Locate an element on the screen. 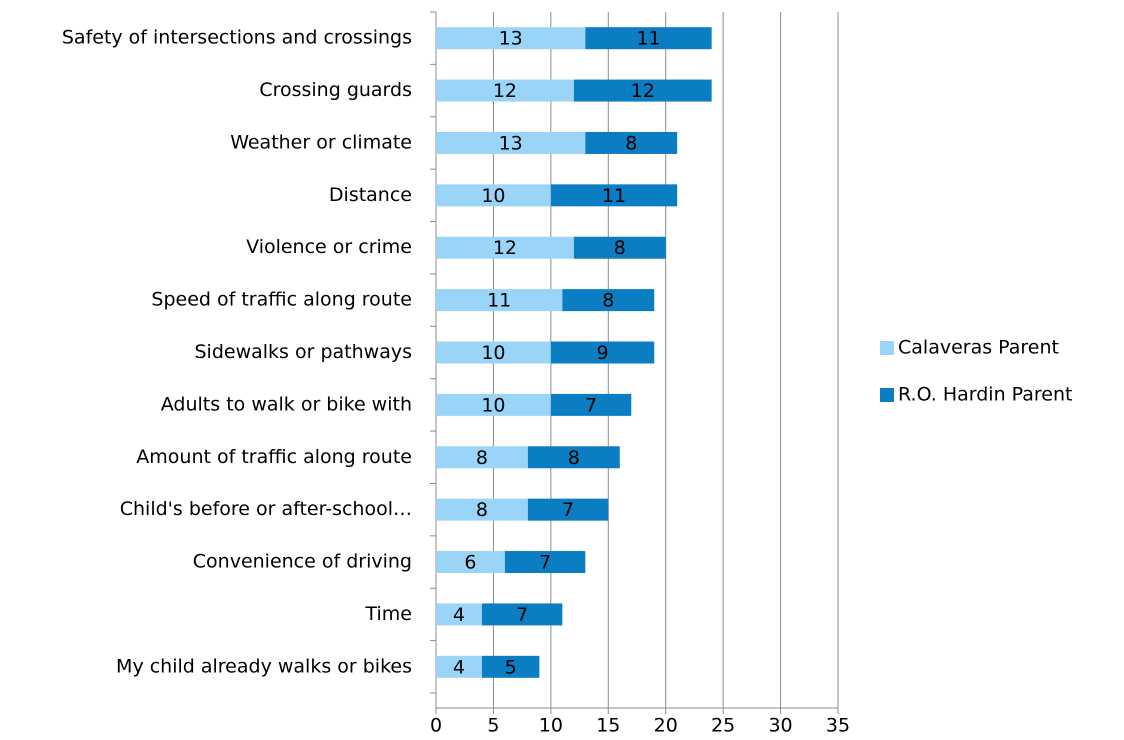 The width and height of the screenshot is (1124, 740). y-tick-label: Crossing guards is located at coordinates (335, 90).